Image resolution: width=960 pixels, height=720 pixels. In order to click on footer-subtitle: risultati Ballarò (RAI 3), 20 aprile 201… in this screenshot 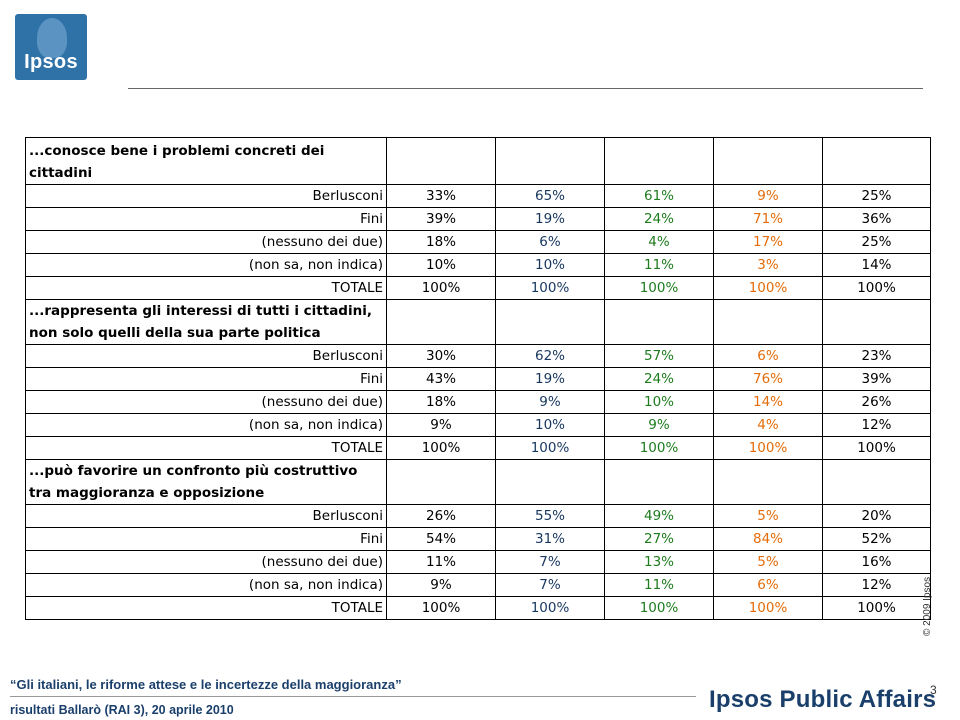, I will do `click(122, 710)`.